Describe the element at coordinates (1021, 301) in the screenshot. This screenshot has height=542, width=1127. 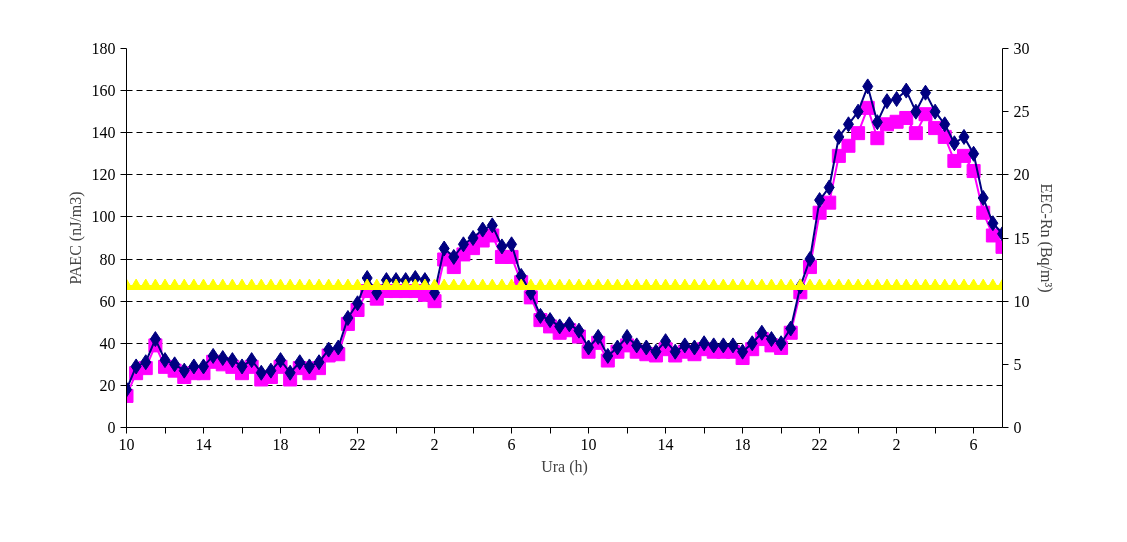
I see `y2-tick-label: 10` at that location.